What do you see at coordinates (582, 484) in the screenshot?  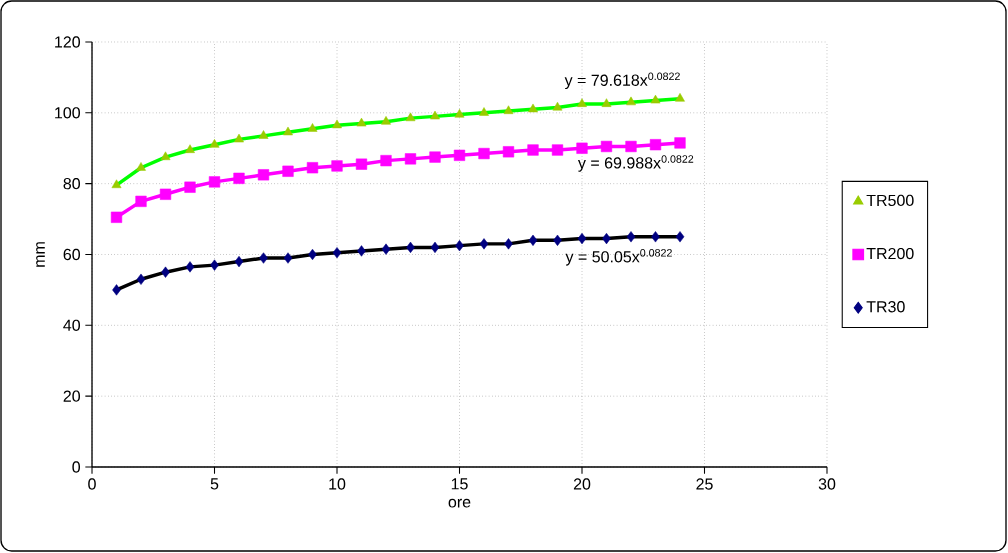 I see `x-tick-label: 20` at bounding box center [582, 484].